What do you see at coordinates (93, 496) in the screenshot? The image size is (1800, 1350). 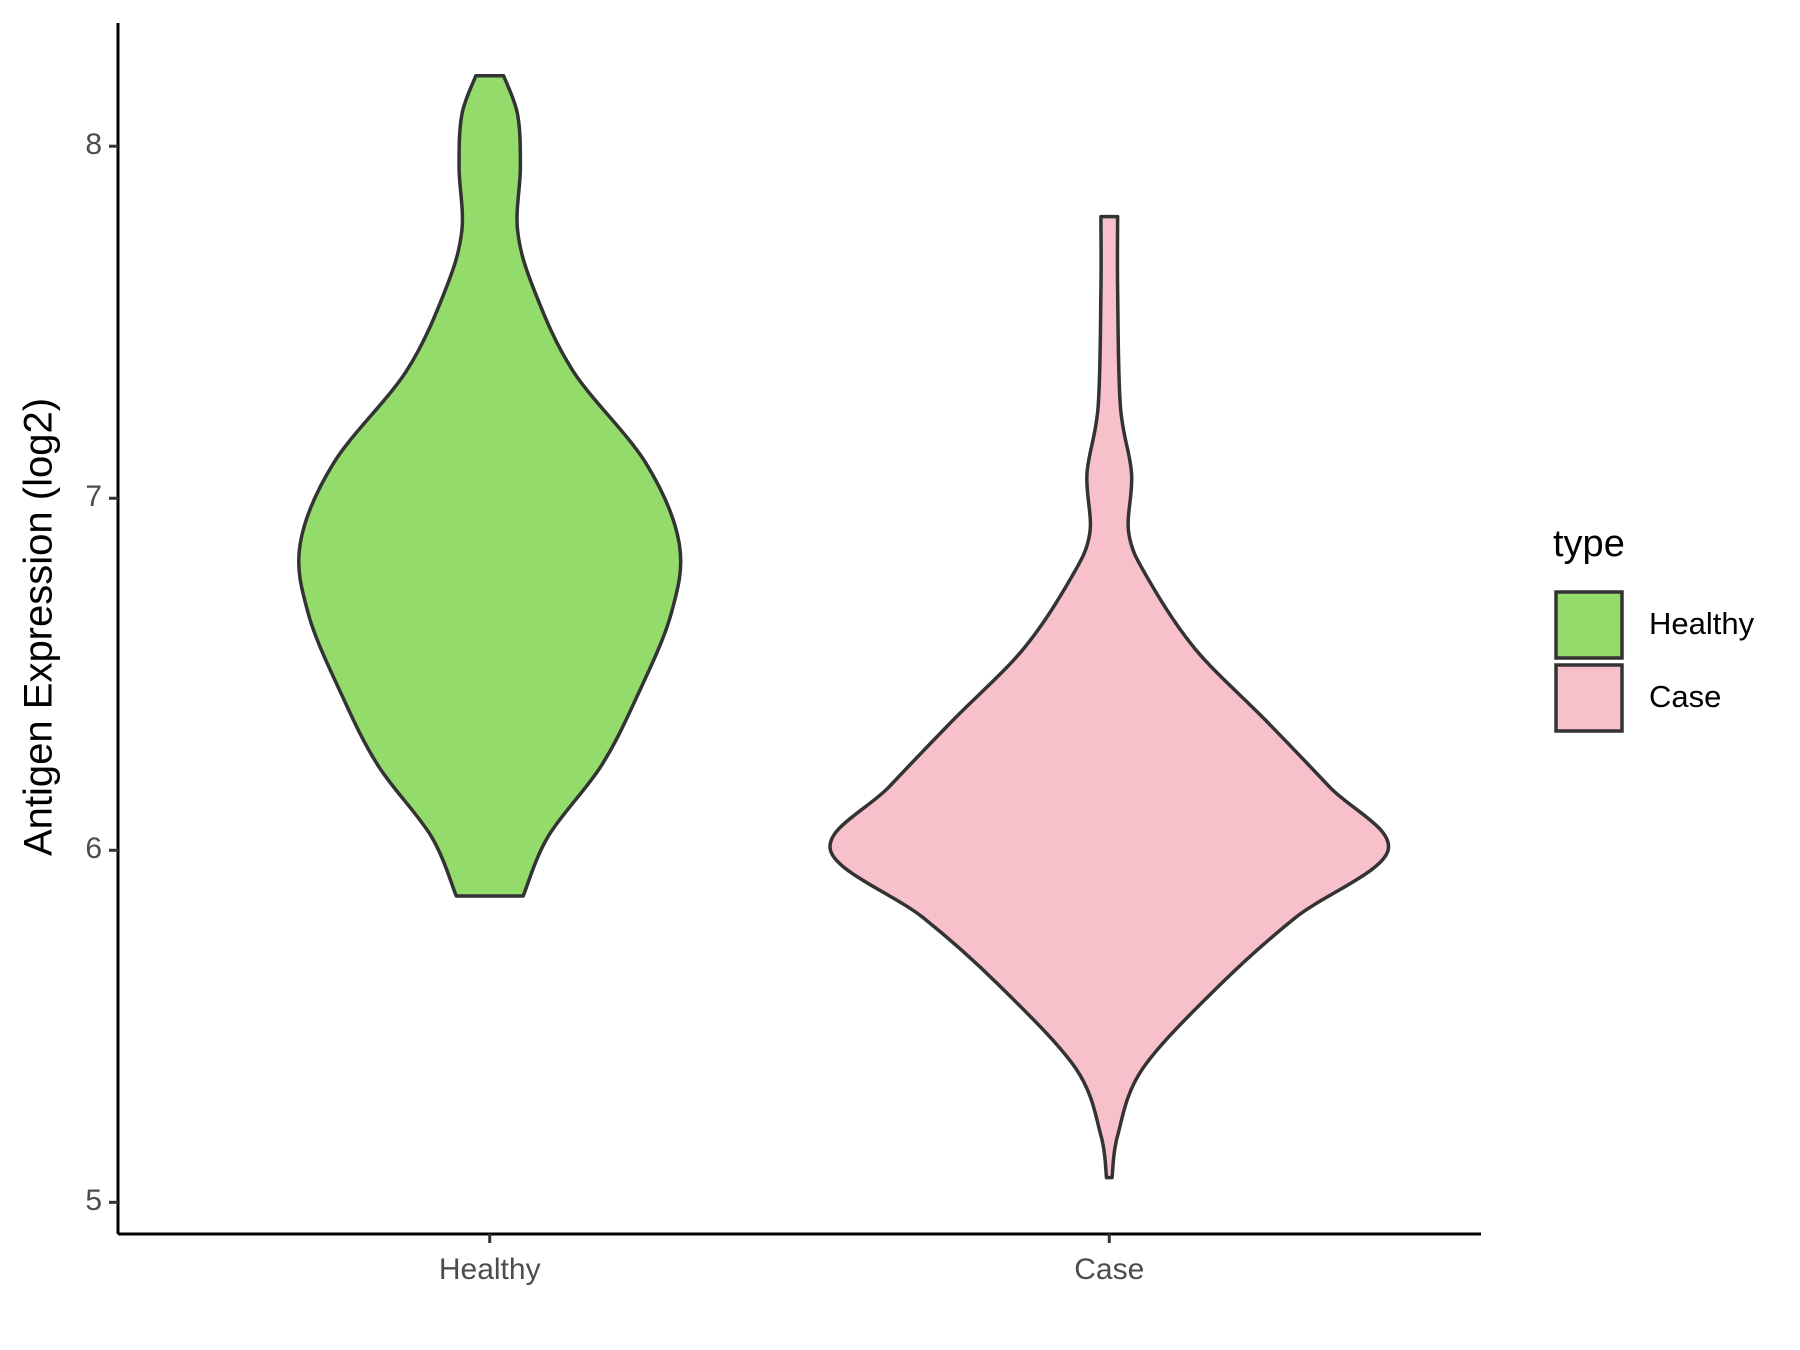 I see `y-tick-label: 7` at bounding box center [93, 496].